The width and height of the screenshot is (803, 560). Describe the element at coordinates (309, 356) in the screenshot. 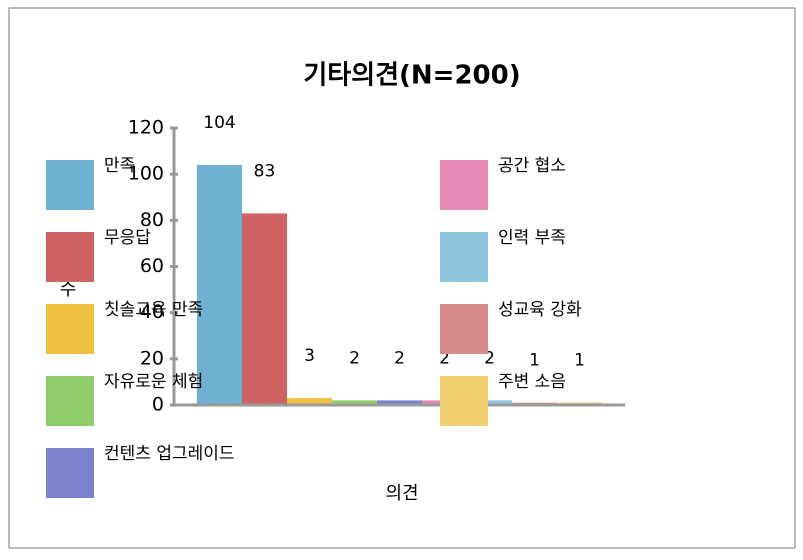

I see `value-label: 3` at that location.